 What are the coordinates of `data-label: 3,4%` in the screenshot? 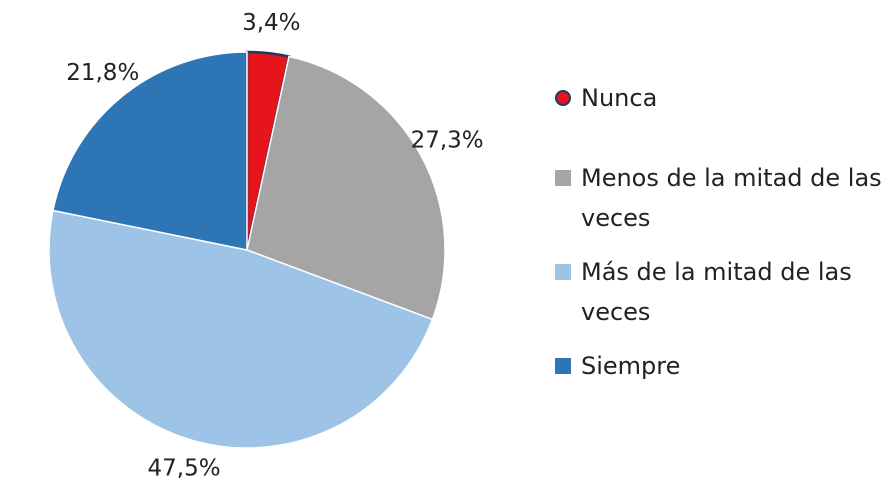 It's located at (271, 23).